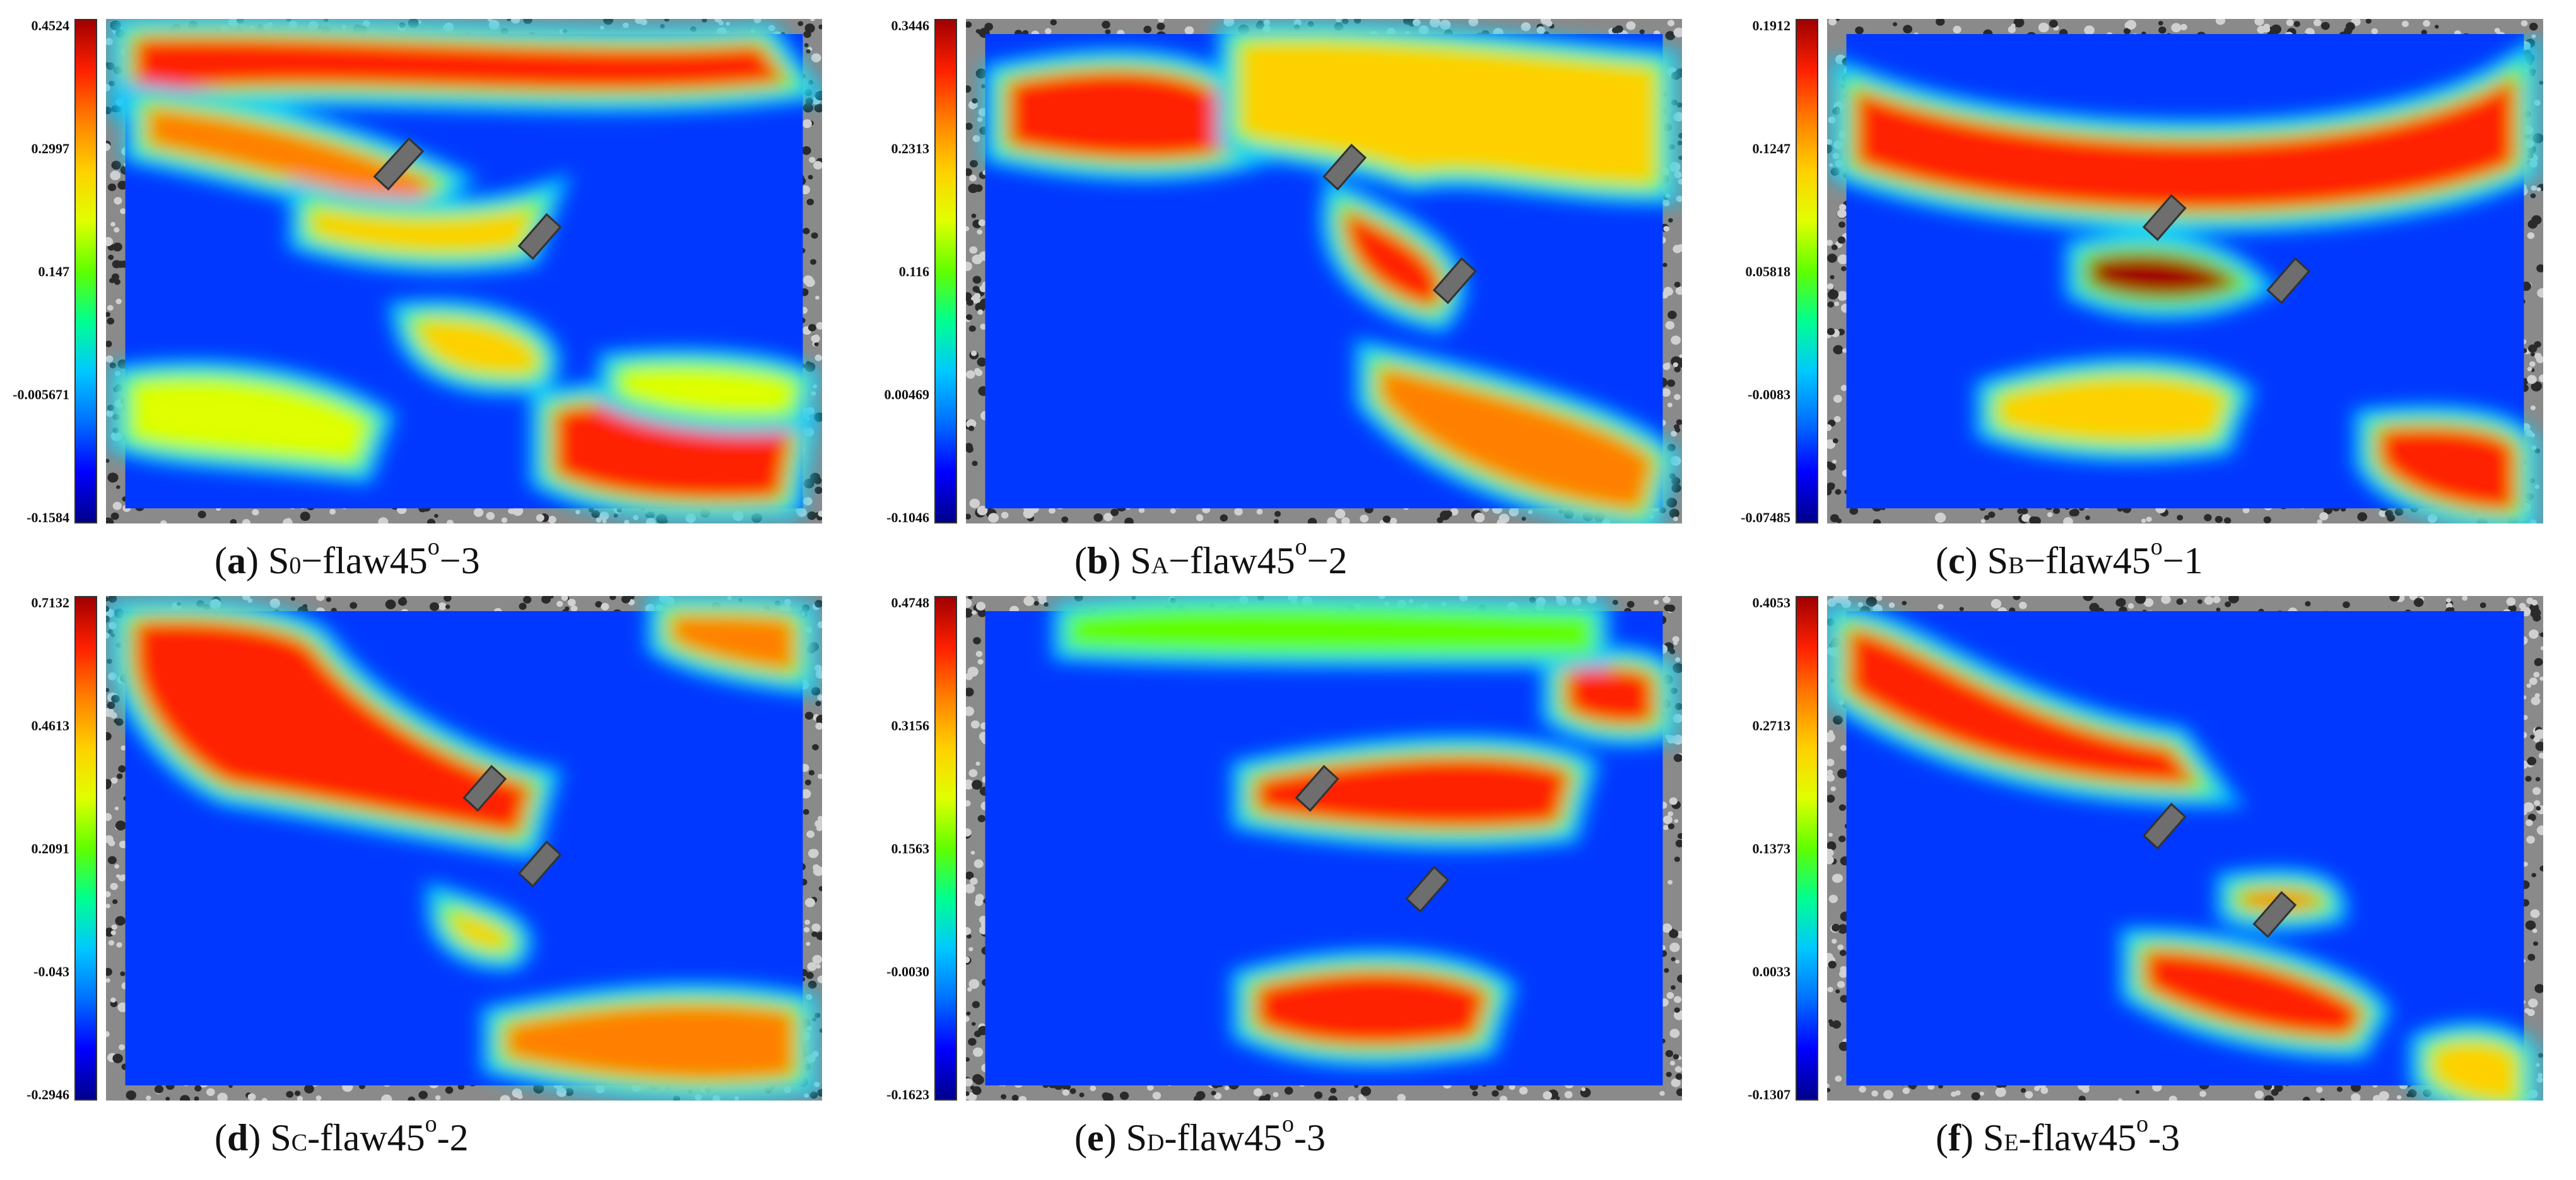 The width and height of the screenshot is (2576, 1180). What do you see at coordinates (882, 726) in the screenshot?
I see `colorbar-tick-label: 0.3156` at bounding box center [882, 726].